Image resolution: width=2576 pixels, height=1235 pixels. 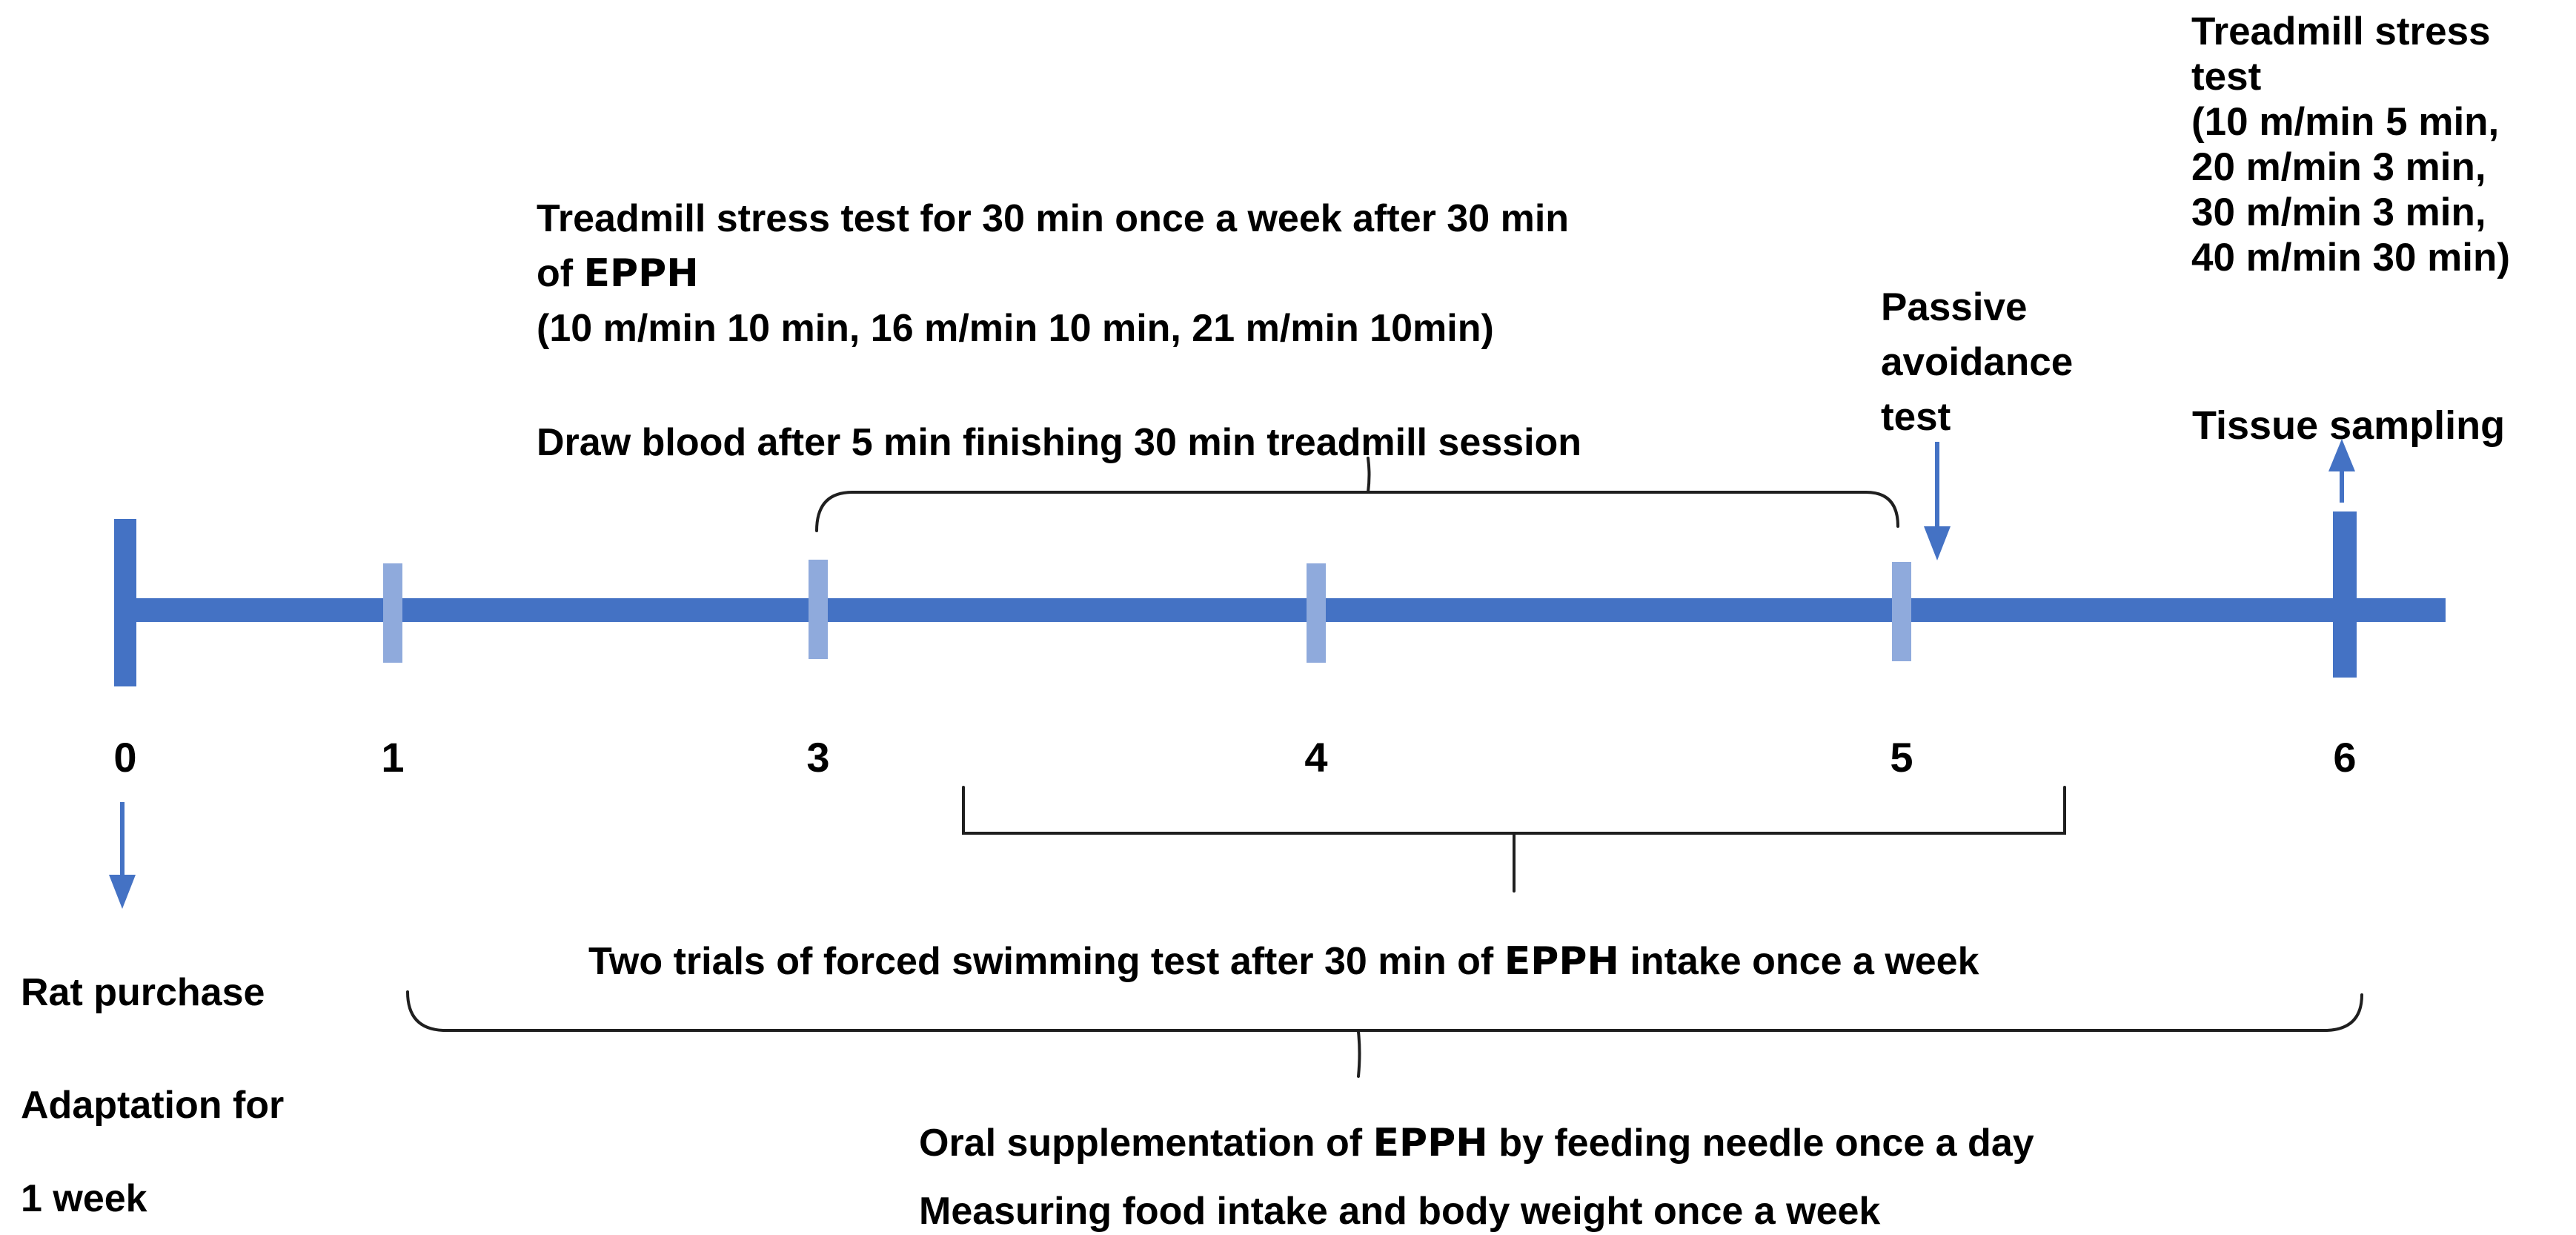 I want to click on oral-supplementation-suffix: by feeding needle once a day, so click(x=1761, y=1143).